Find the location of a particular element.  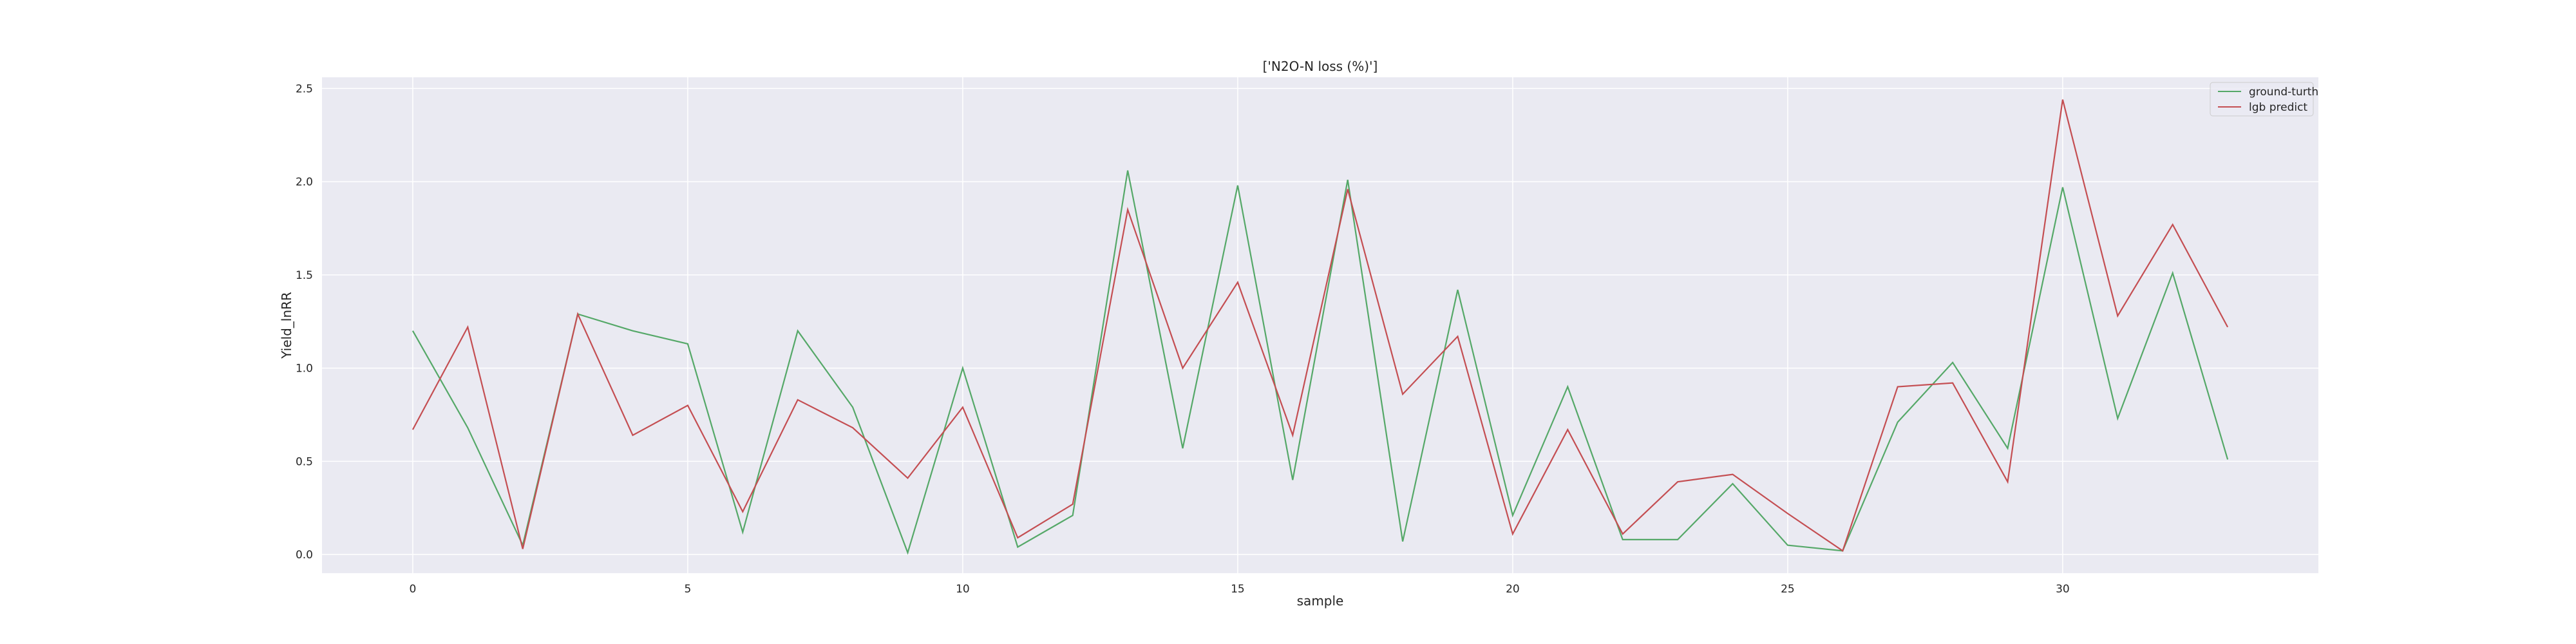

x-tick-label: 5 is located at coordinates (687, 589).